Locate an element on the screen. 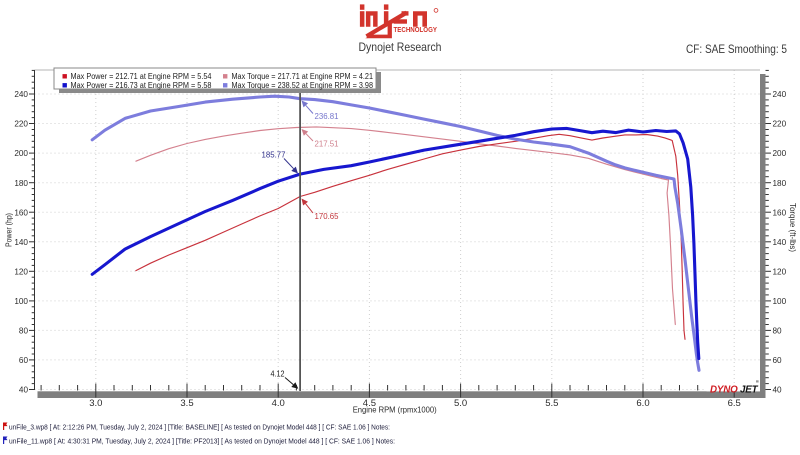 This screenshot has height=455, width=800. svg-text: 3.5 is located at coordinates (186, 403).